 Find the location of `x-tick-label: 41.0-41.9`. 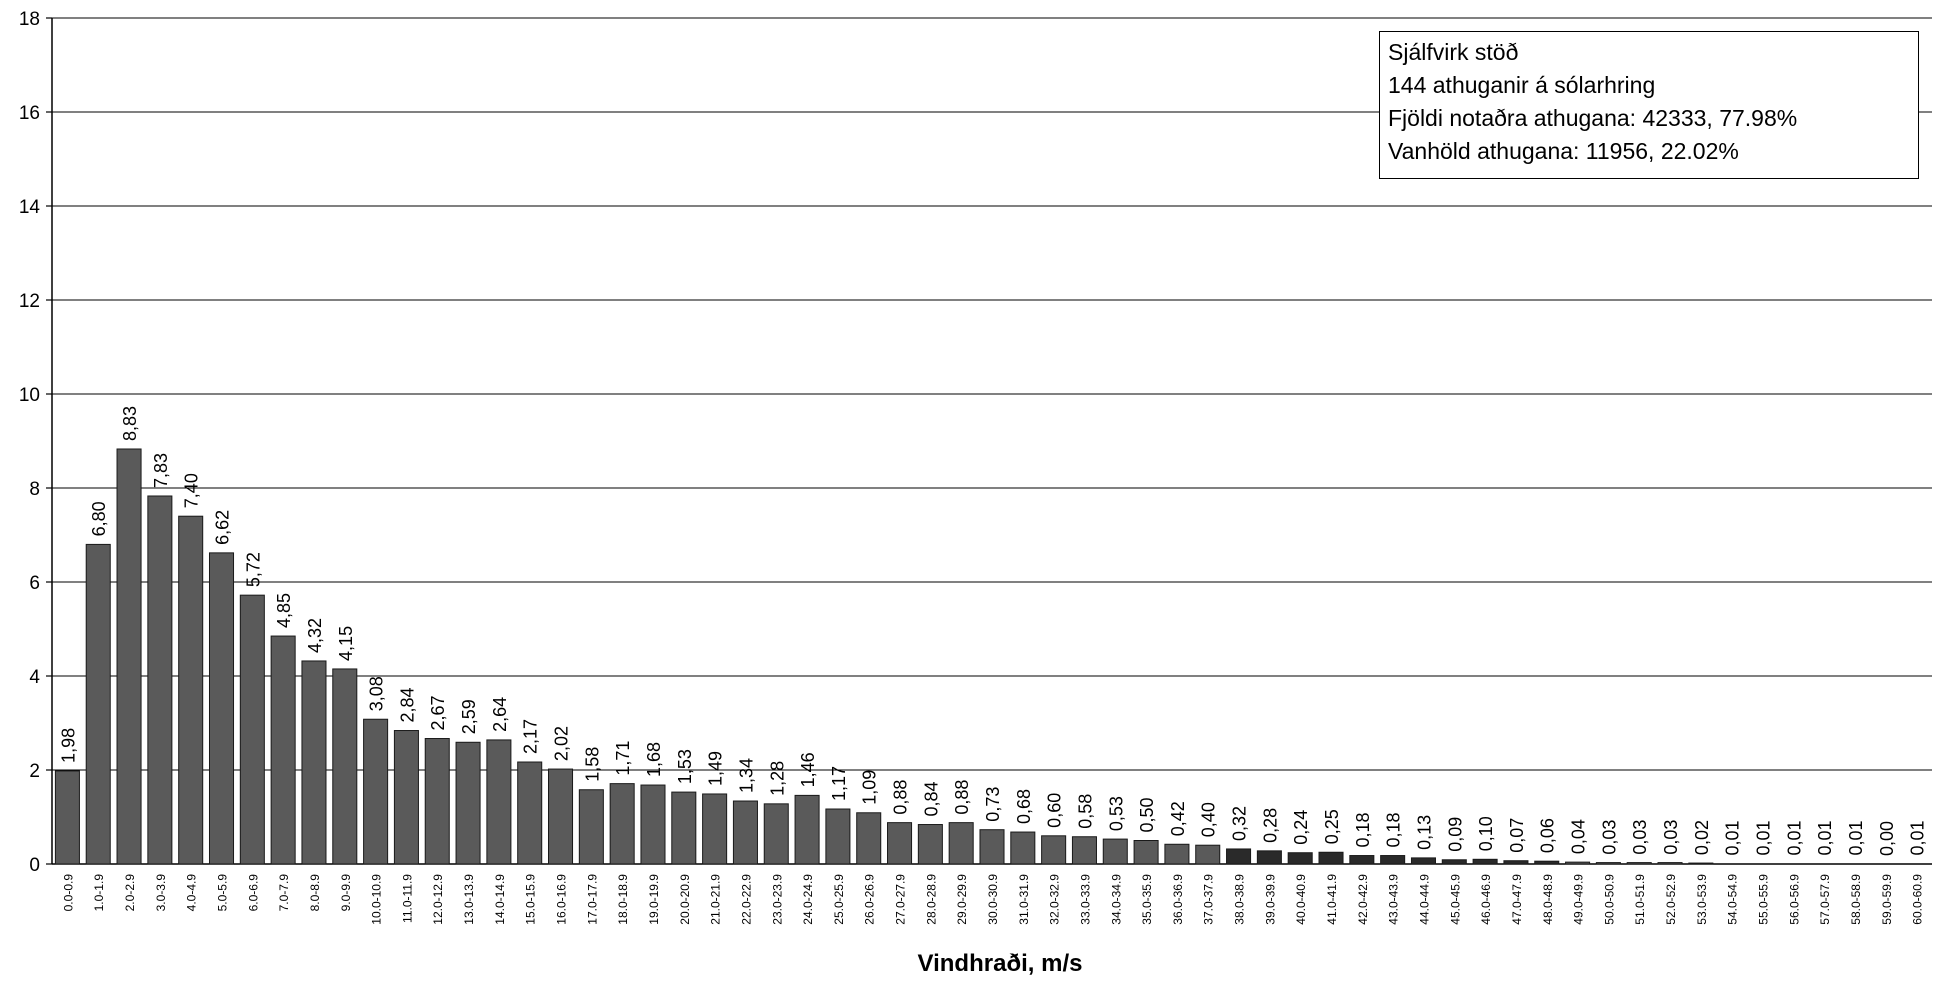

x-tick-label: 41.0-41.9 is located at coordinates (1332, 899).